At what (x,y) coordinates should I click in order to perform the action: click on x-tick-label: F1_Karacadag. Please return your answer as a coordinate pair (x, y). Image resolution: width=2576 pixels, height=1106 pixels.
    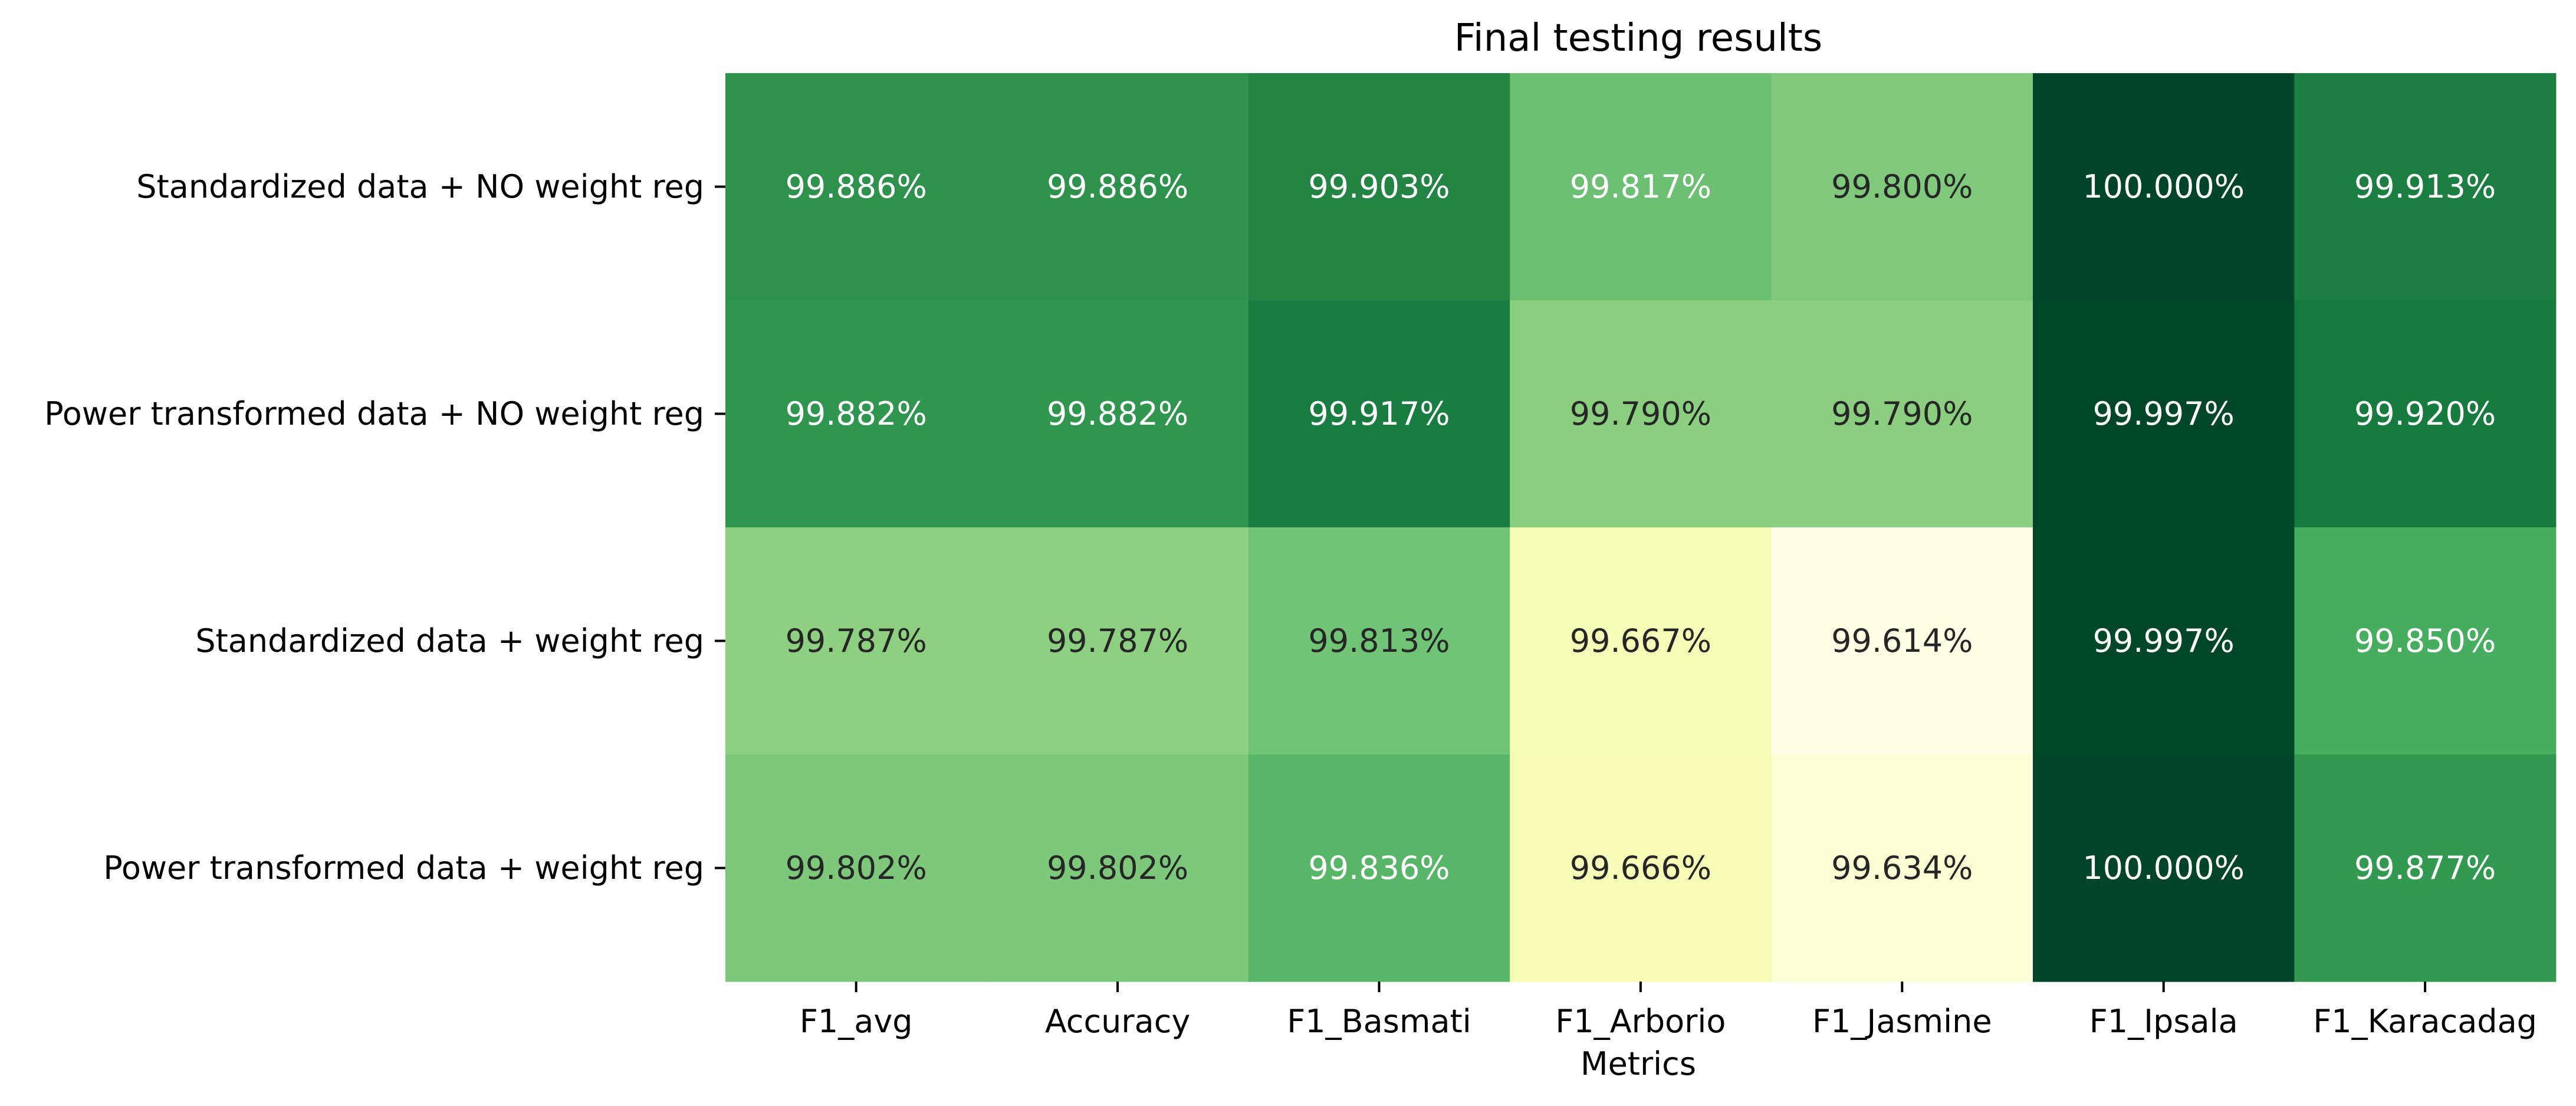
    Looking at the image, I should click on (2425, 1021).